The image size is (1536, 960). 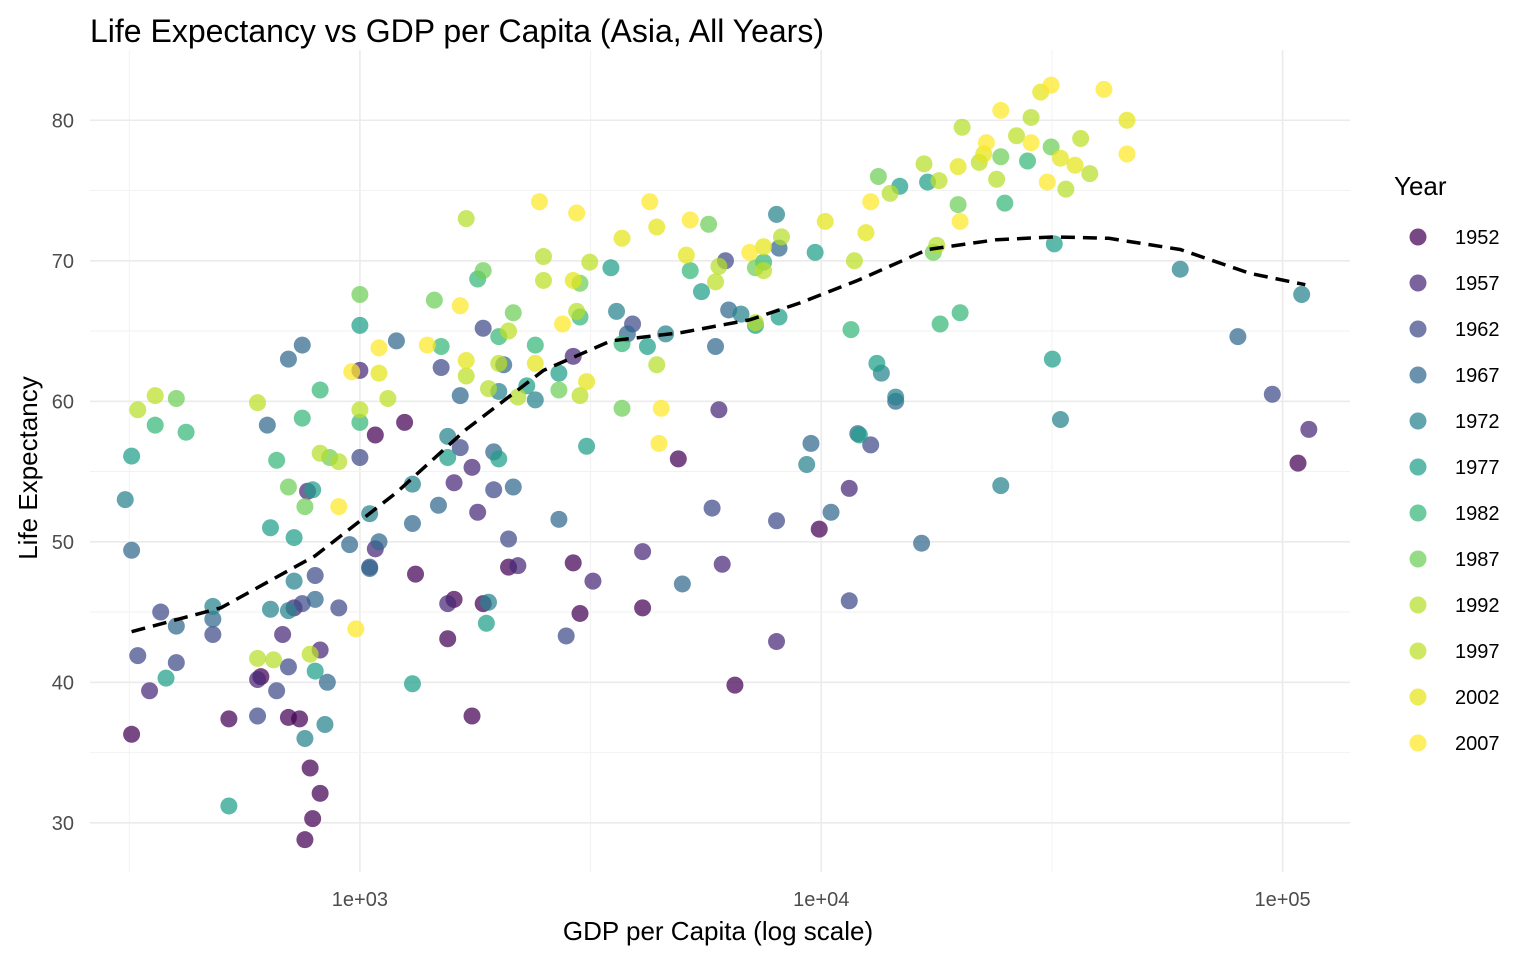 I want to click on legend-key-1962, so click(x=1418, y=329).